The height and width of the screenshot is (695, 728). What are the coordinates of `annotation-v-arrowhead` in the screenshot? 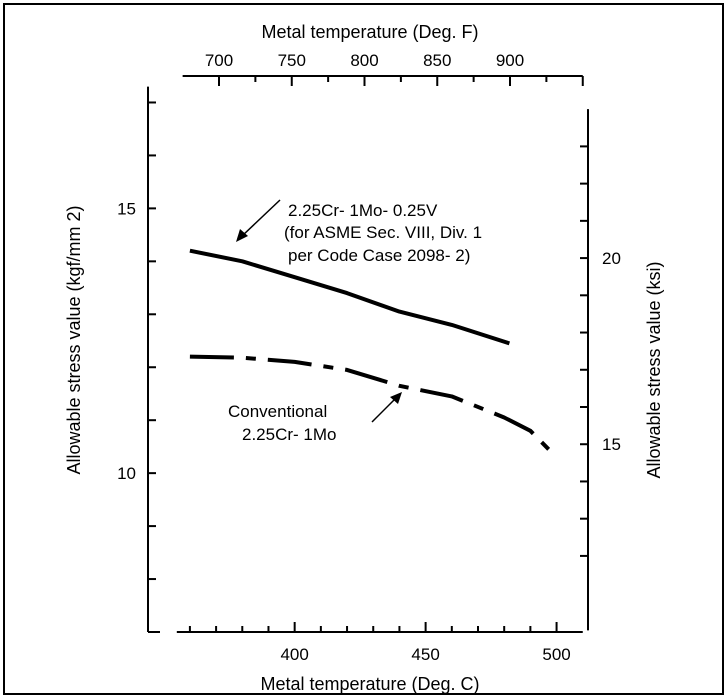 It's located at (242, 235).